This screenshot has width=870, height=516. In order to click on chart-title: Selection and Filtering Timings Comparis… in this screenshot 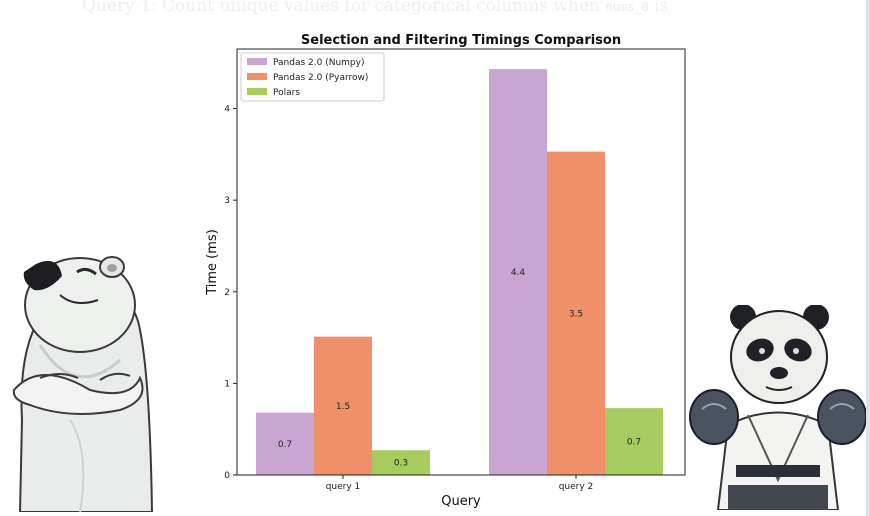, I will do `click(461, 40)`.